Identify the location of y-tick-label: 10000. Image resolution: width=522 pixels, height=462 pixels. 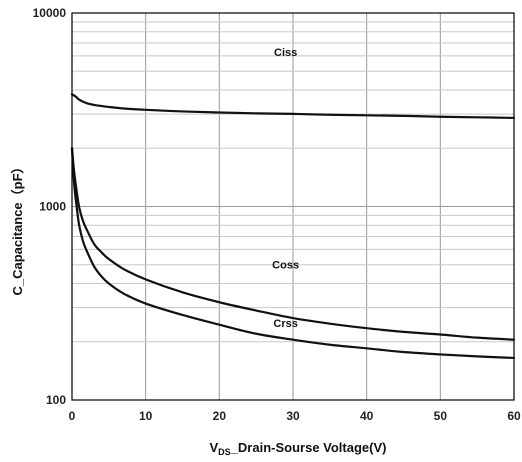
(50, 13).